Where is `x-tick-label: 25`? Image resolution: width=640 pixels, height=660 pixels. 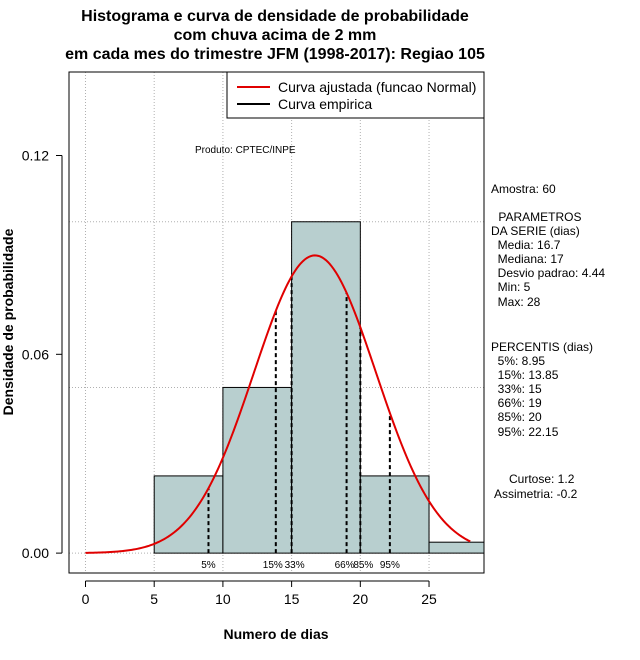 x-tick-label: 25 is located at coordinates (429, 599).